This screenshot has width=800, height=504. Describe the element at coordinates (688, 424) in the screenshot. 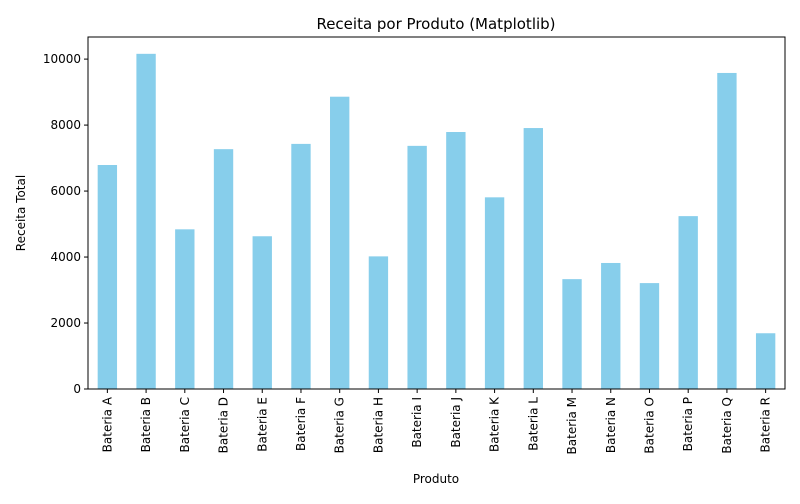

I see `x-tick-label: Bateria P` at that location.